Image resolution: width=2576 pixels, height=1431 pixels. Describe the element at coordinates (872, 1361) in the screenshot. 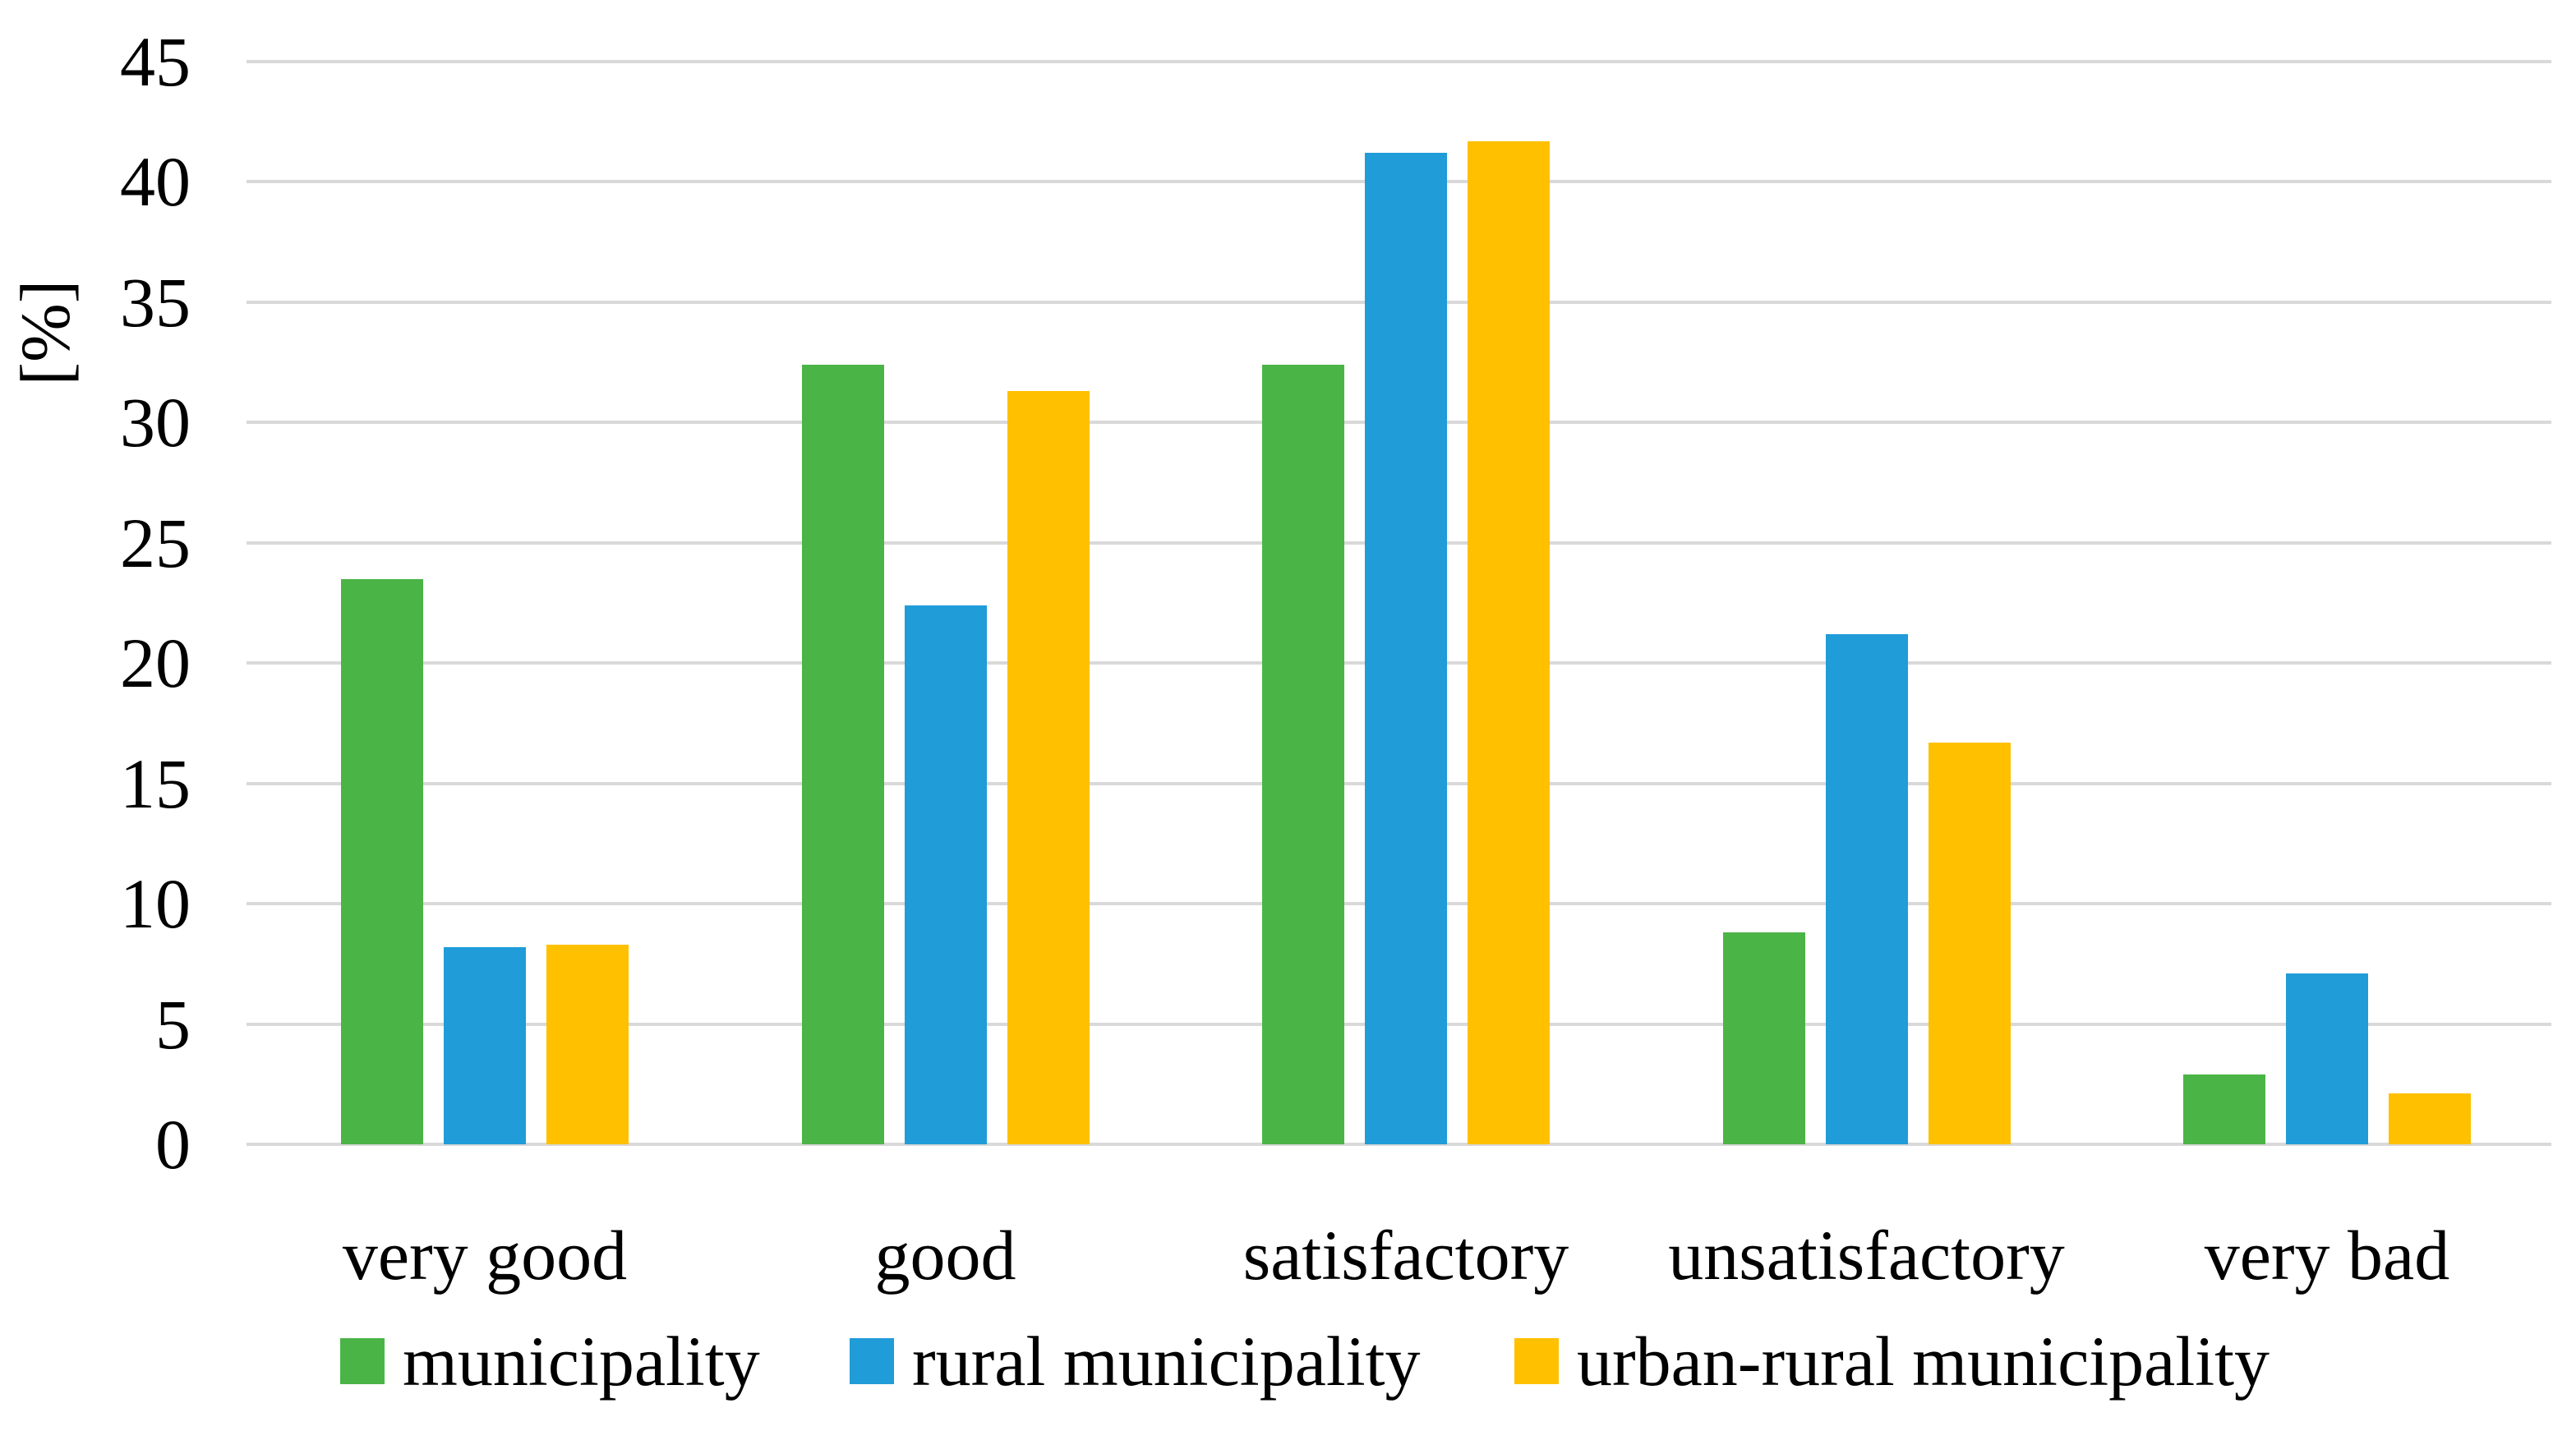

I see `legend-swatch-rural-municipality` at that location.